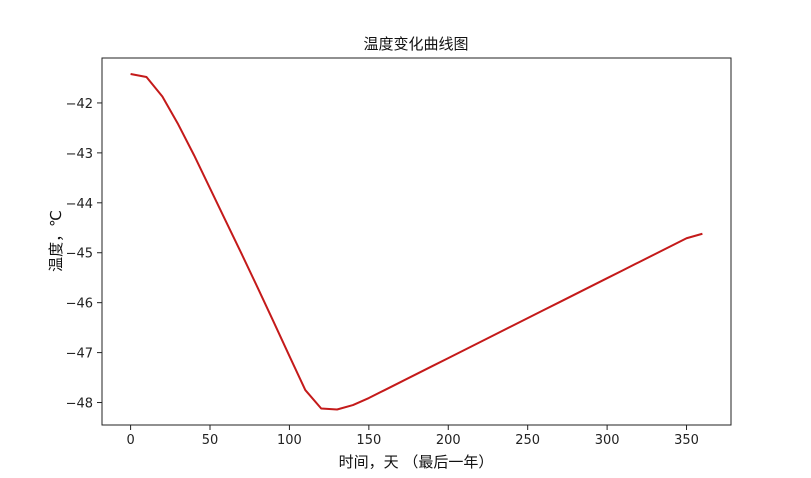 The image size is (811, 478). I want to click on x-tick-label: 200, so click(448, 440).